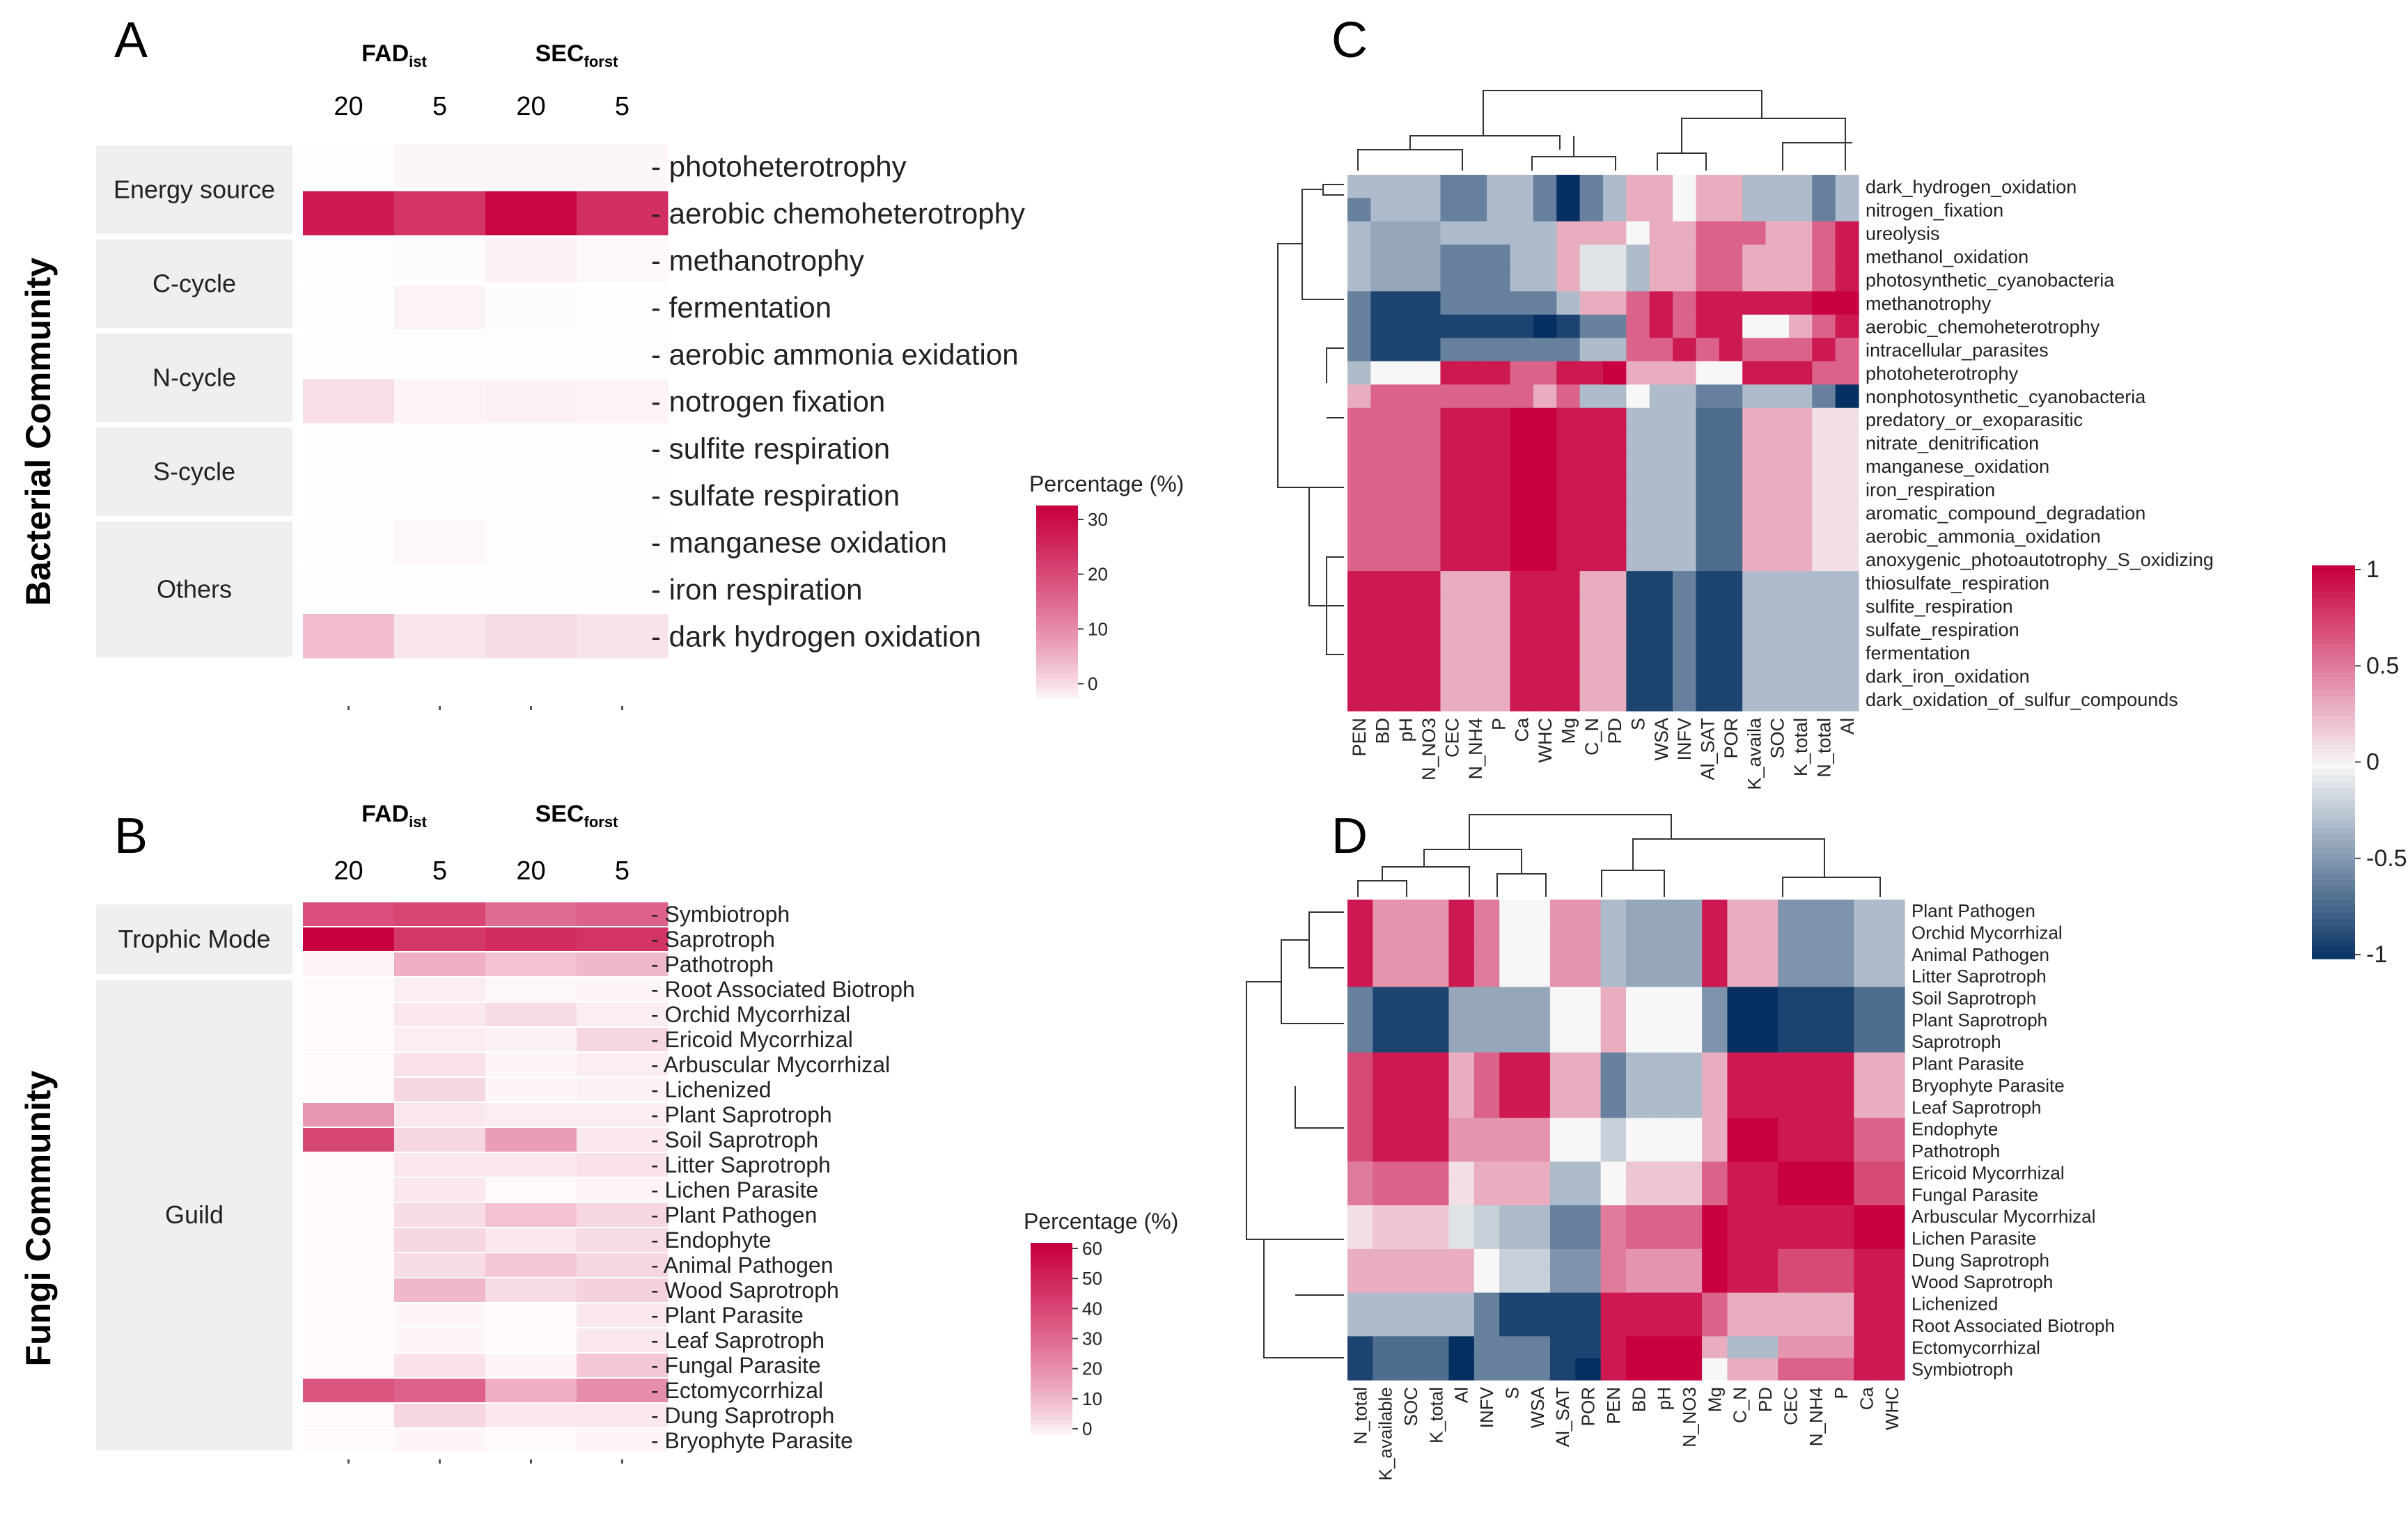  What do you see at coordinates (741, 1114) in the screenshot?
I see `row-label: - Plant Saprotroph` at bounding box center [741, 1114].